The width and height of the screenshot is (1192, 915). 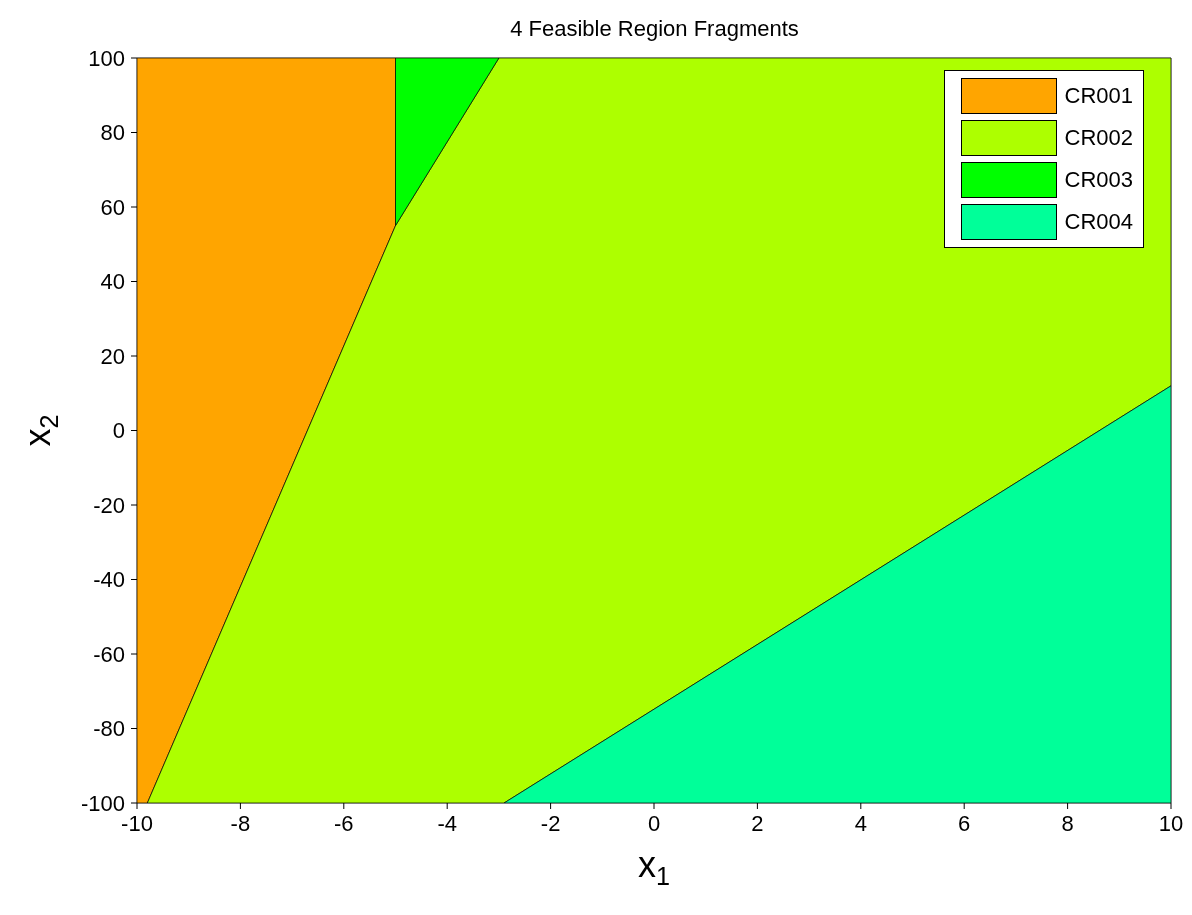 I want to click on y-tick-label: -80, so click(x=109, y=729).